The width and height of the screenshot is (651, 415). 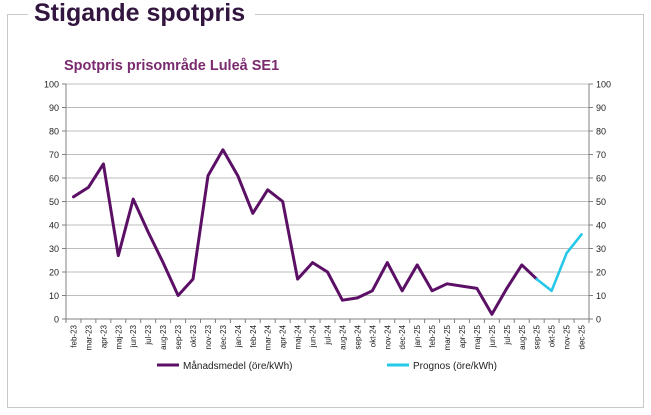 What do you see at coordinates (54, 249) in the screenshot?
I see `y-tick-label: 30` at bounding box center [54, 249].